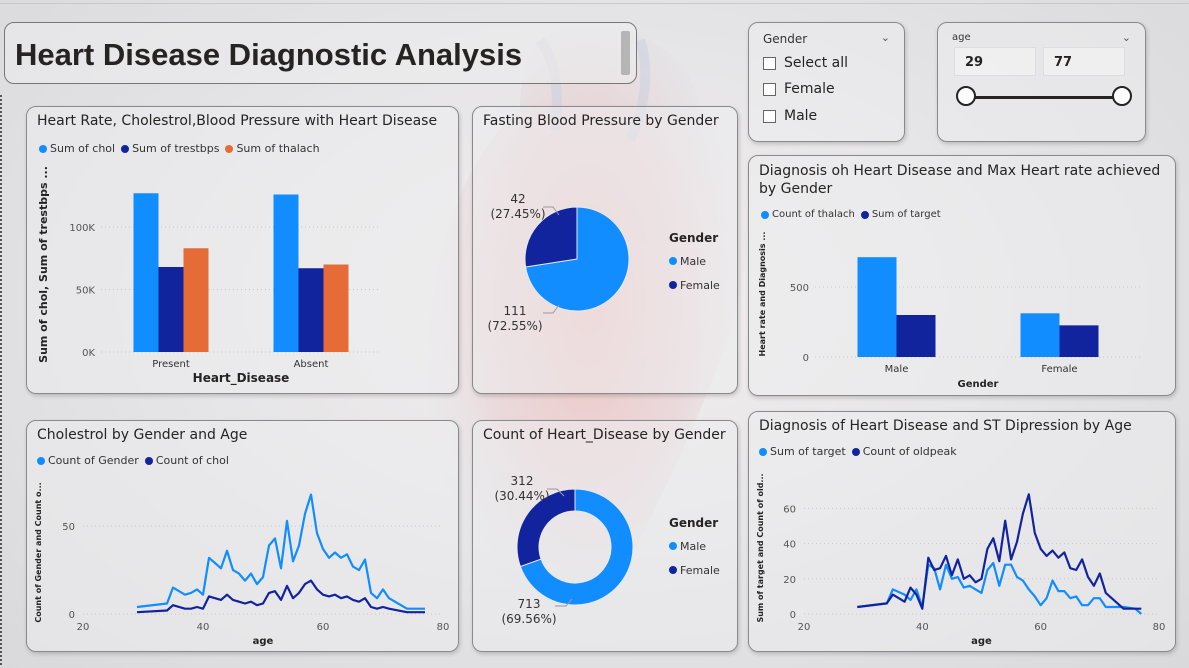 This screenshot has height=668, width=1189. What do you see at coordinates (171, 309) in the screenshot?
I see `bar-sum-of-trestbps` at bounding box center [171, 309].